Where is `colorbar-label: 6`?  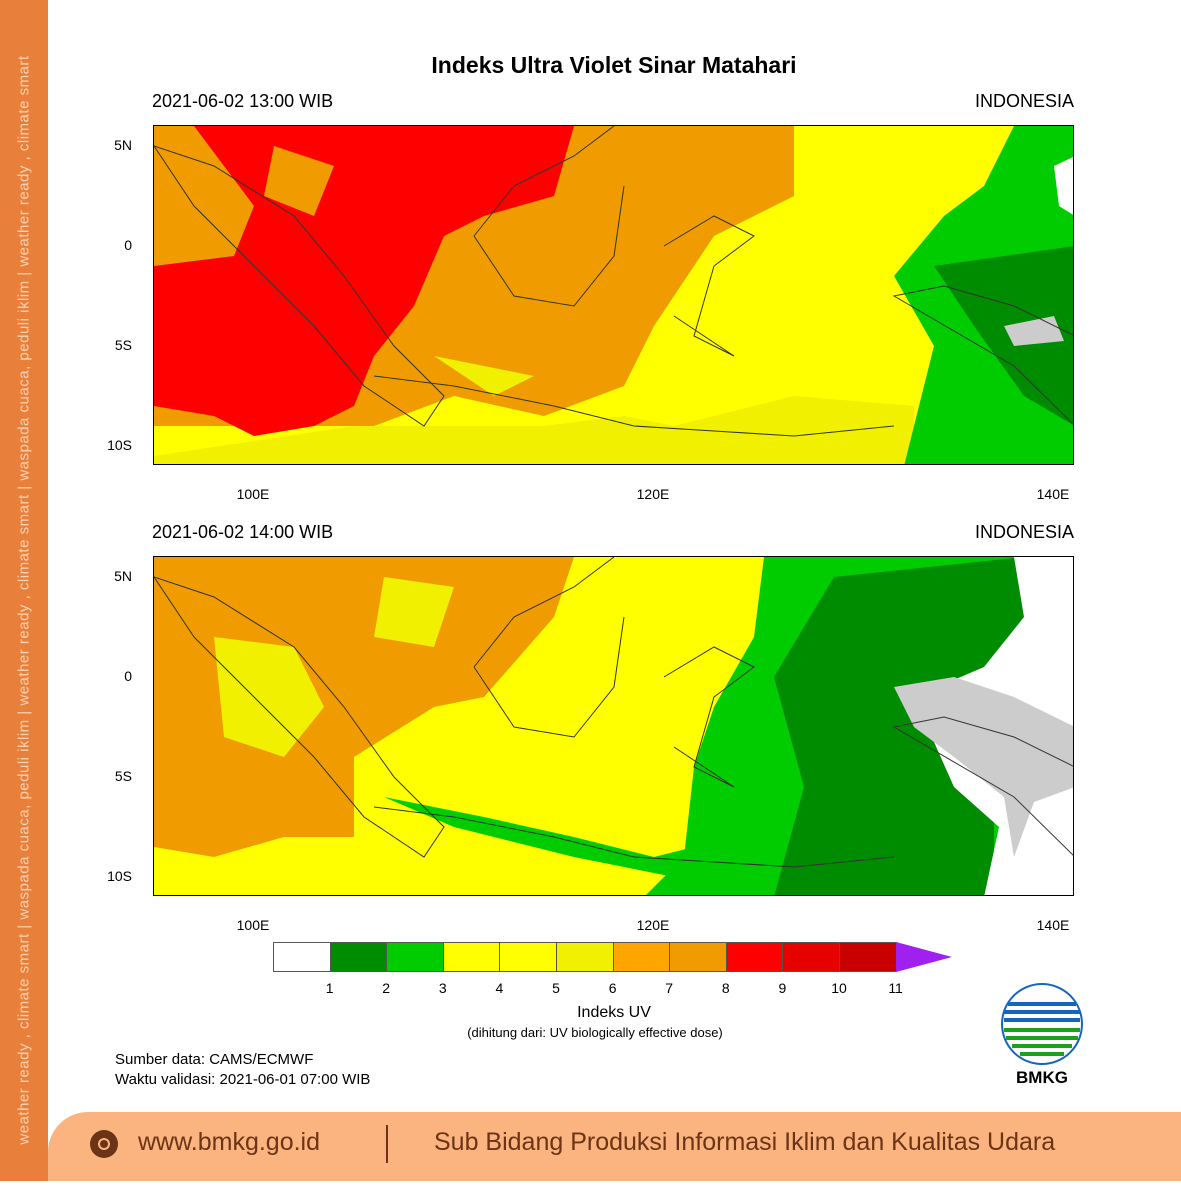 colorbar-label: 6 is located at coordinates (612, 988).